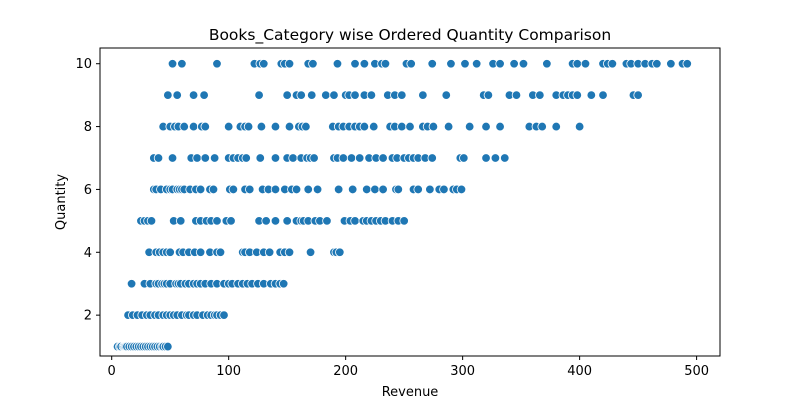  I want to click on x-axis-ticks: 0 100 200 300 400 500, so click(408, 367).